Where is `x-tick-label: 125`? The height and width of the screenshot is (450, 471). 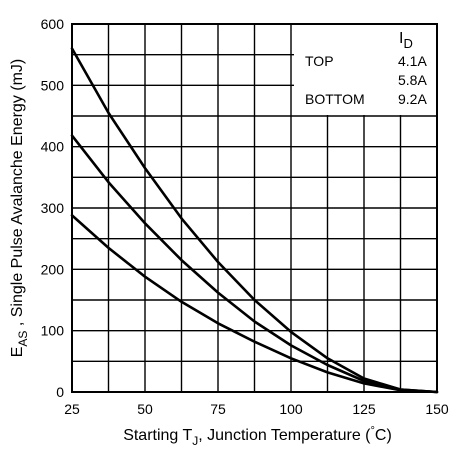 x-tick-label: 125 is located at coordinates (364, 409).